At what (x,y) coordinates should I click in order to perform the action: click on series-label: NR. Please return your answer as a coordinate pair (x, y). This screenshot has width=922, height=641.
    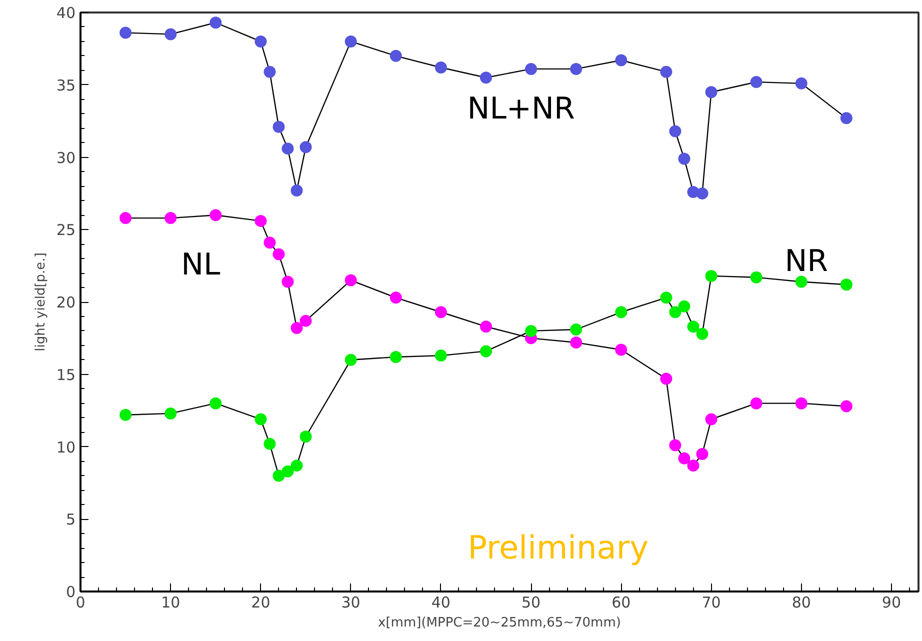
    Looking at the image, I should click on (806, 262).